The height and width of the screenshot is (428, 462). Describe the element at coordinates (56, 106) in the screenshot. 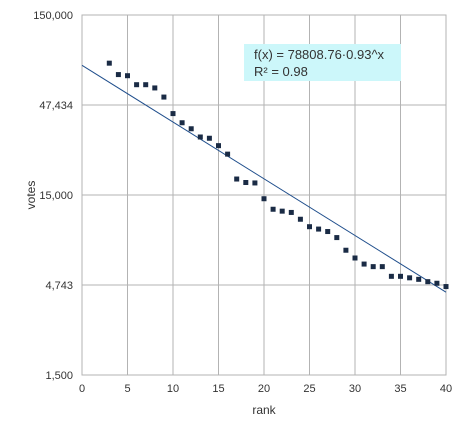

I see `y-tick-label: 47,434` at that location.